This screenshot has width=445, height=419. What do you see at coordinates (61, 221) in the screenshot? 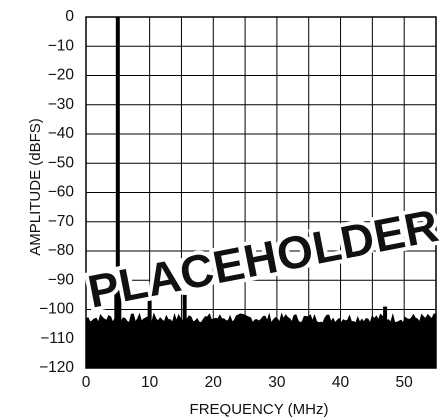
I see `y-tick-label: −70` at bounding box center [61, 221].